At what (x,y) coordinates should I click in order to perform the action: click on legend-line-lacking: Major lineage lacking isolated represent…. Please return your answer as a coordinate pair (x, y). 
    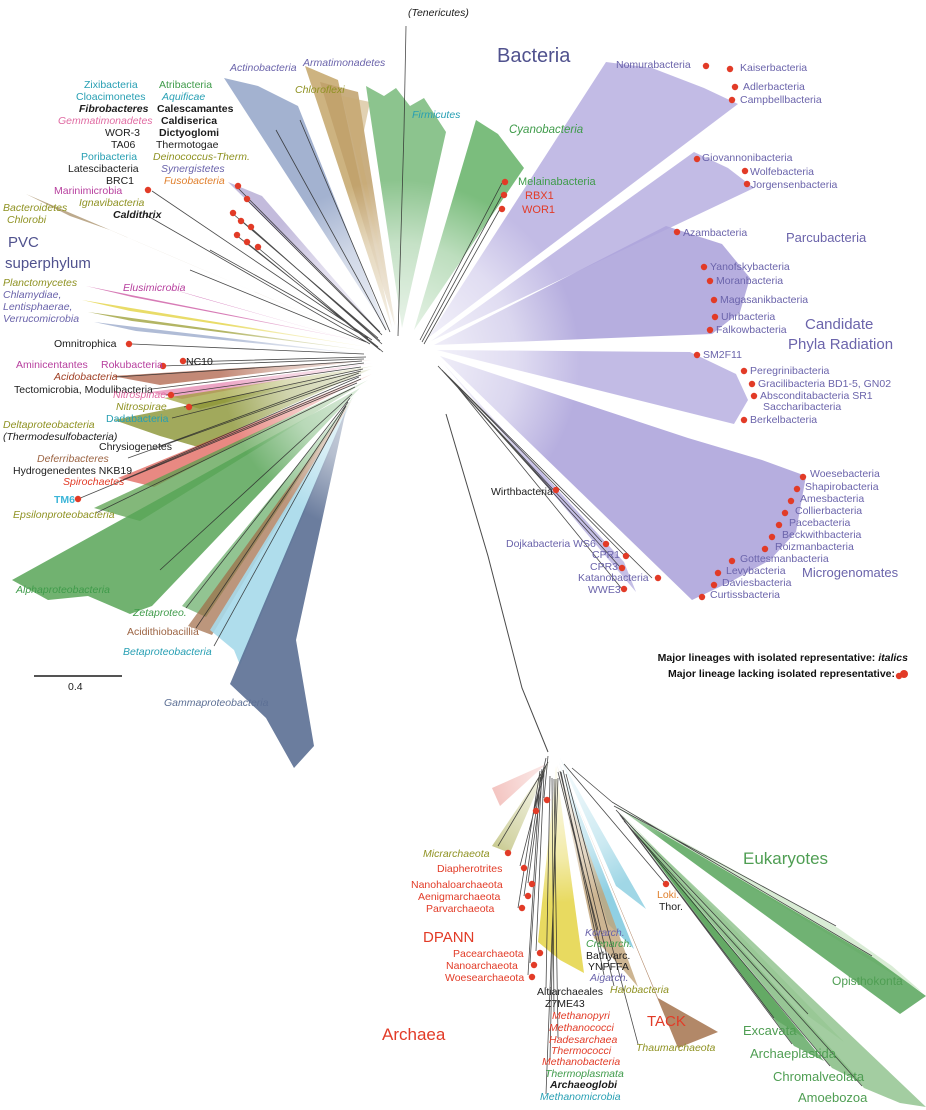
    Looking at the image, I should click on (774, 674).